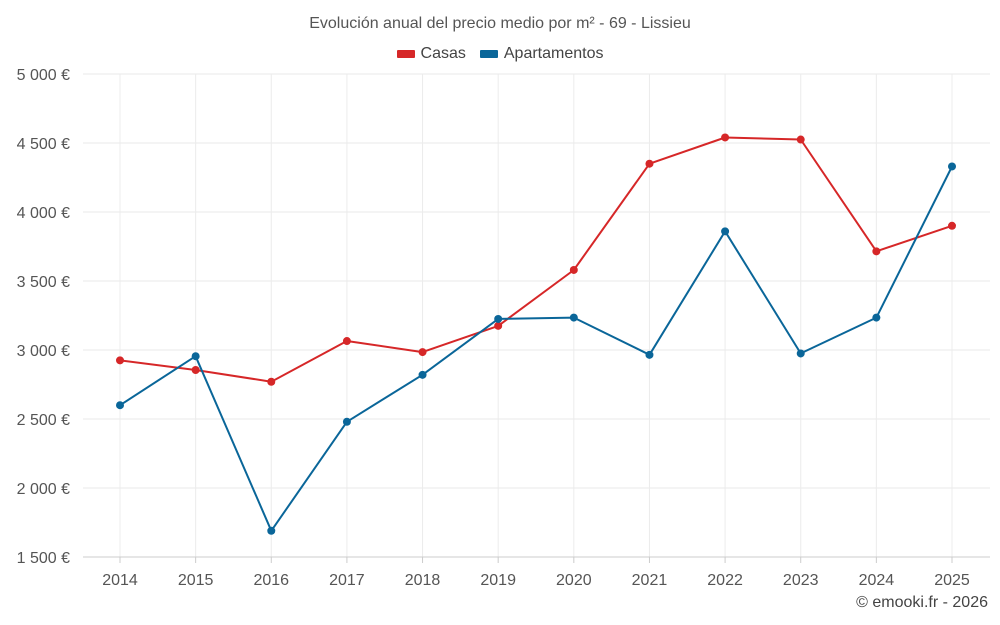 This screenshot has width=1000, height=625. What do you see at coordinates (553, 53) in the screenshot?
I see `legend-label-apartamentos: Apartamentos` at bounding box center [553, 53].